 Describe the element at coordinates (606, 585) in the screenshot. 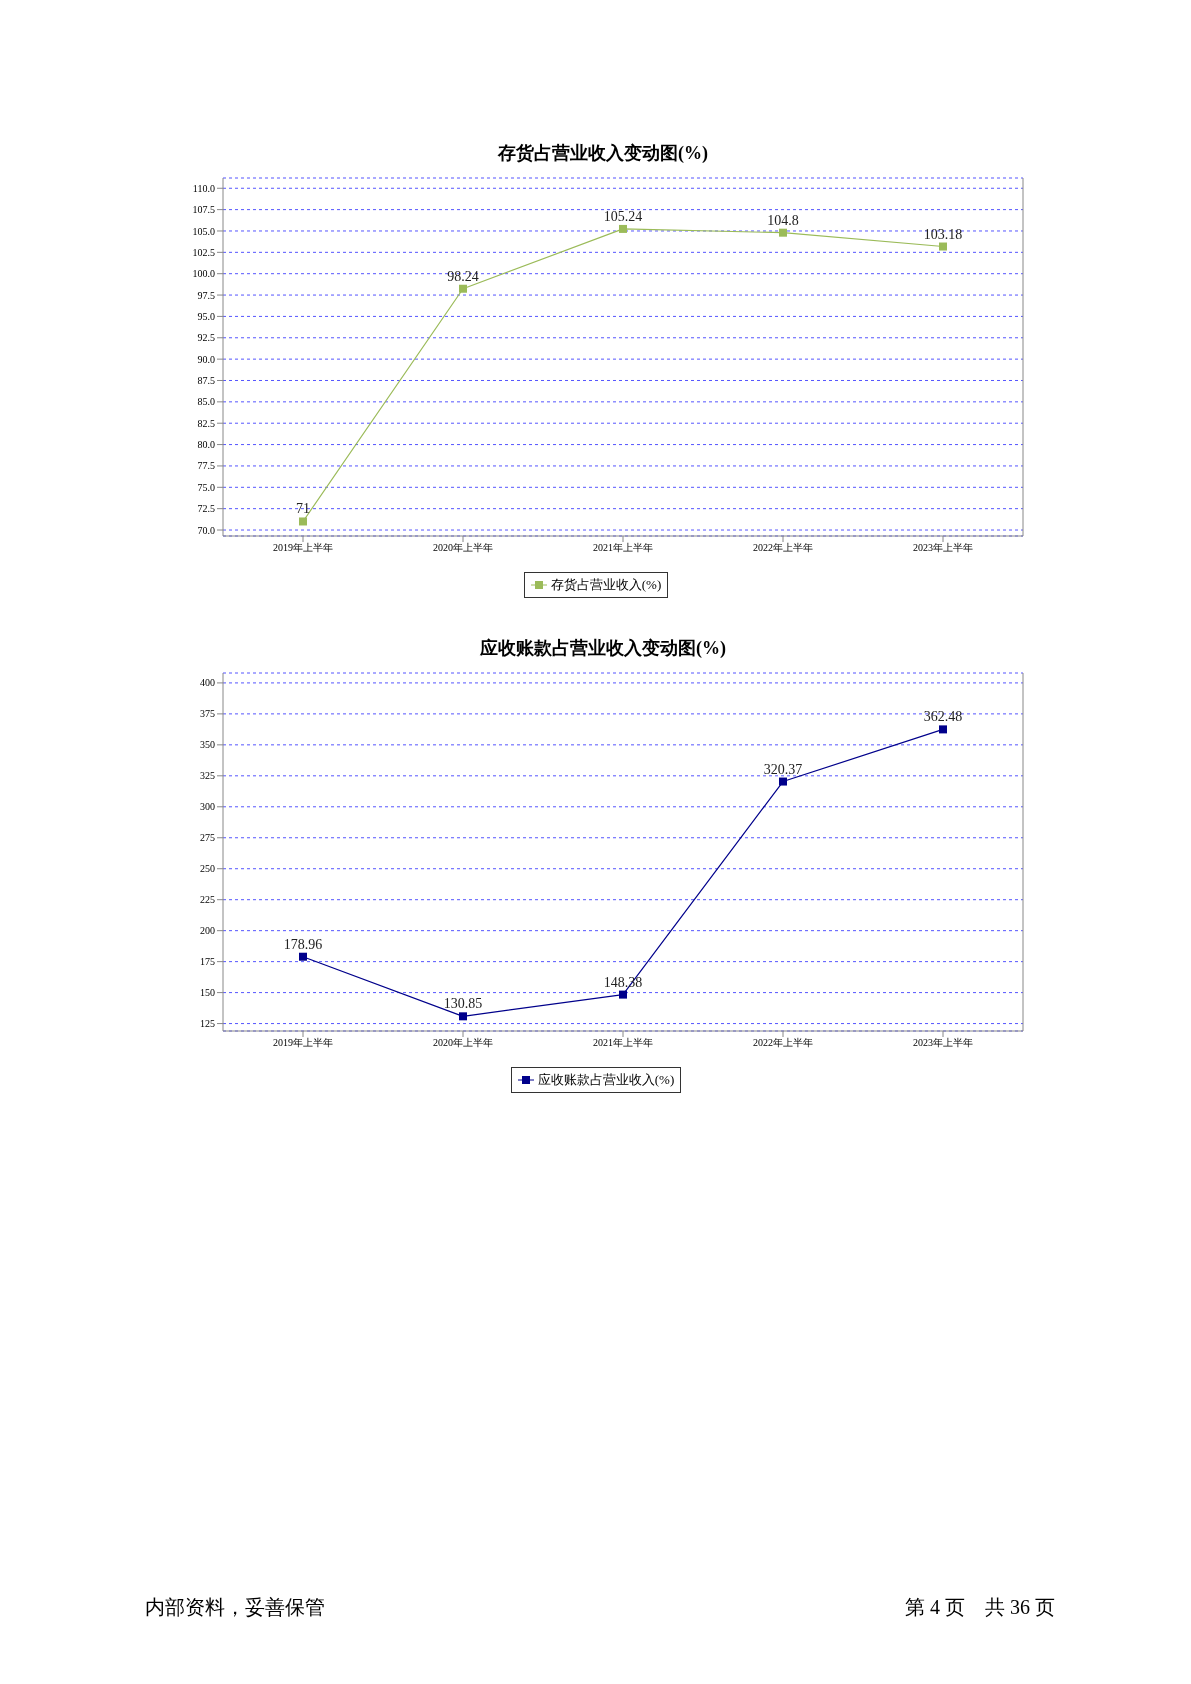

I see `legend-label: 存货占营业收入(%)` at that location.